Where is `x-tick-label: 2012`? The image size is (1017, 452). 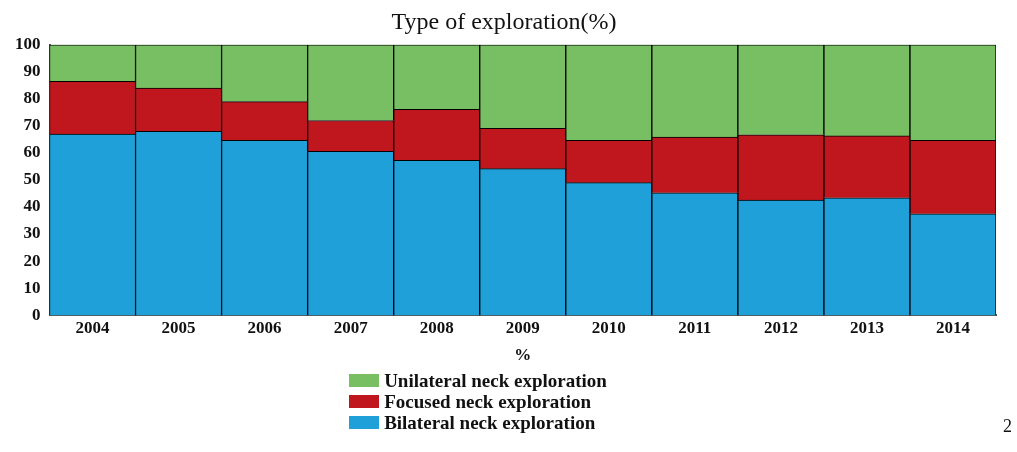
x-tick-label: 2012 is located at coordinates (780, 327).